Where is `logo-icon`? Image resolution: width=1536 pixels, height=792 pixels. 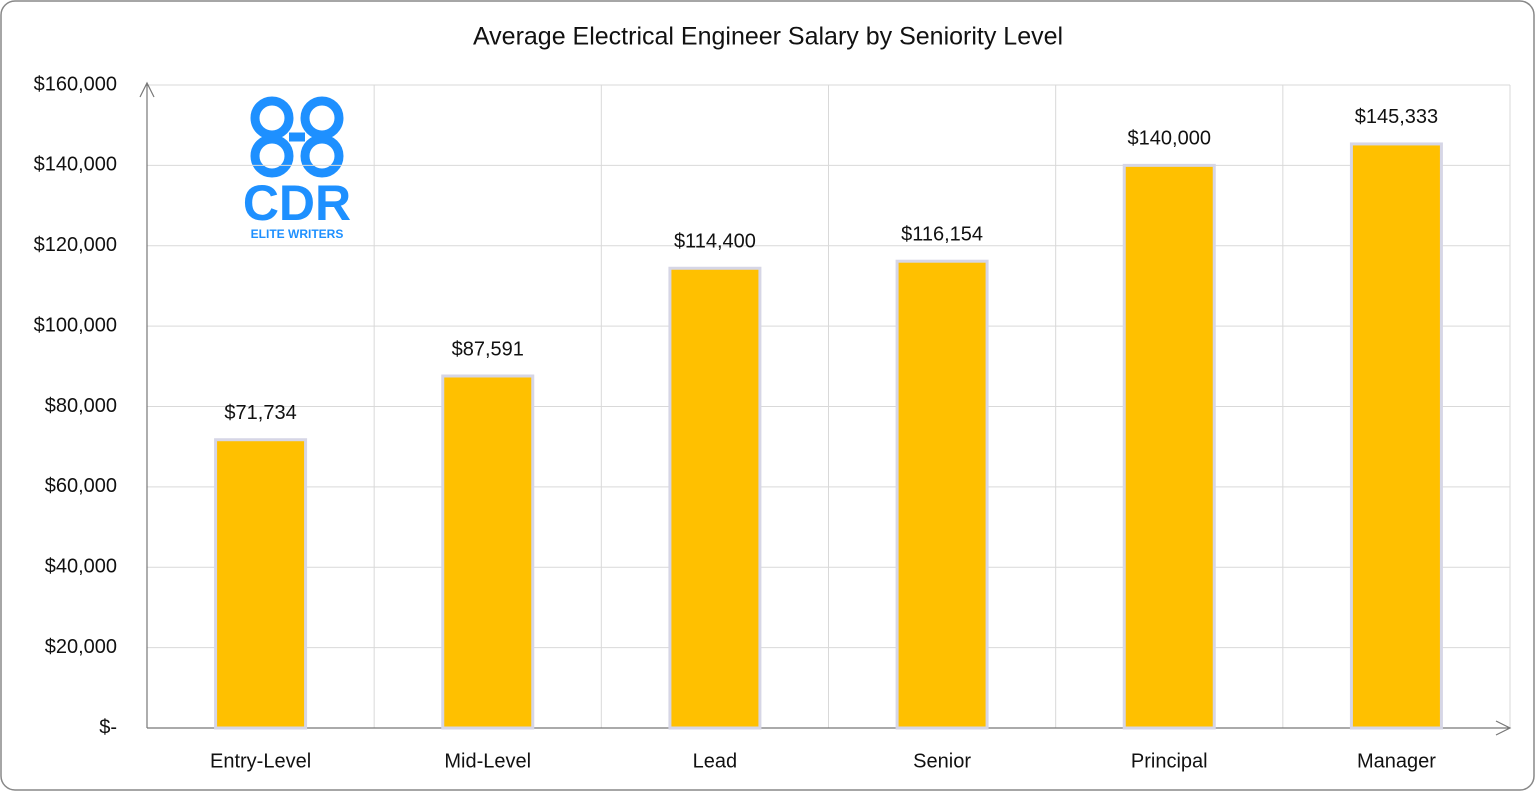
logo-icon is located at coordinates (297, 137).